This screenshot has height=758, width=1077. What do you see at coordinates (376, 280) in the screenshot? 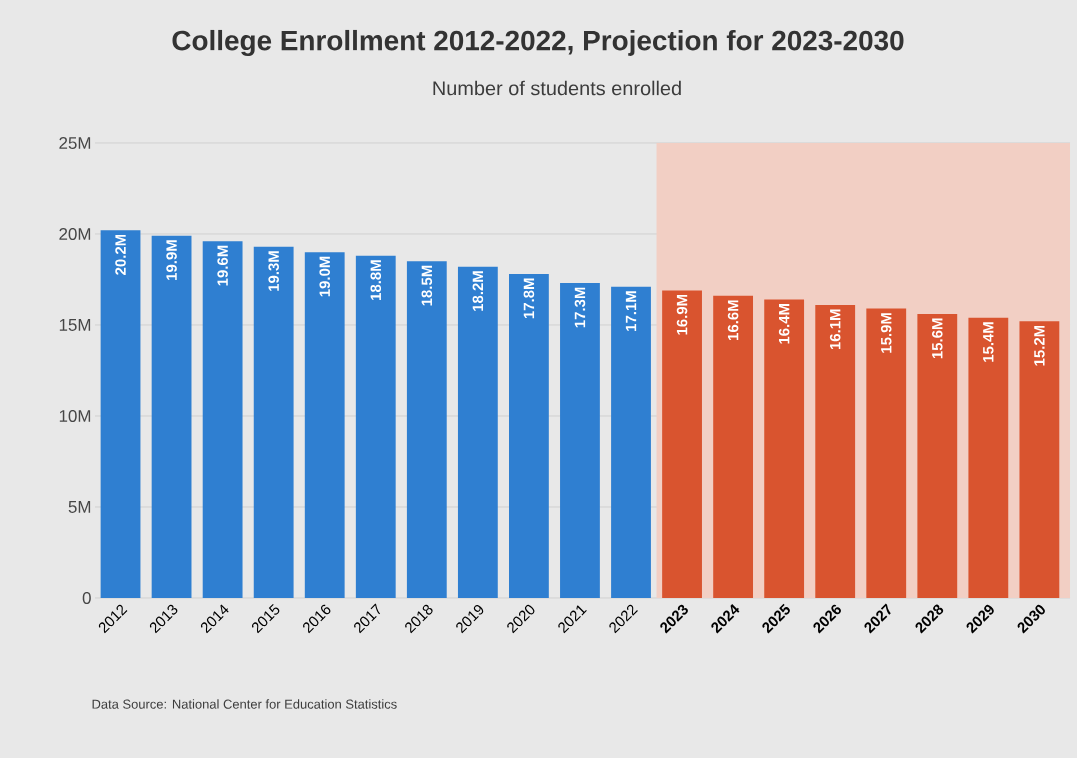
I see `data-label: 18.8M` at bounding box center [376, 280].